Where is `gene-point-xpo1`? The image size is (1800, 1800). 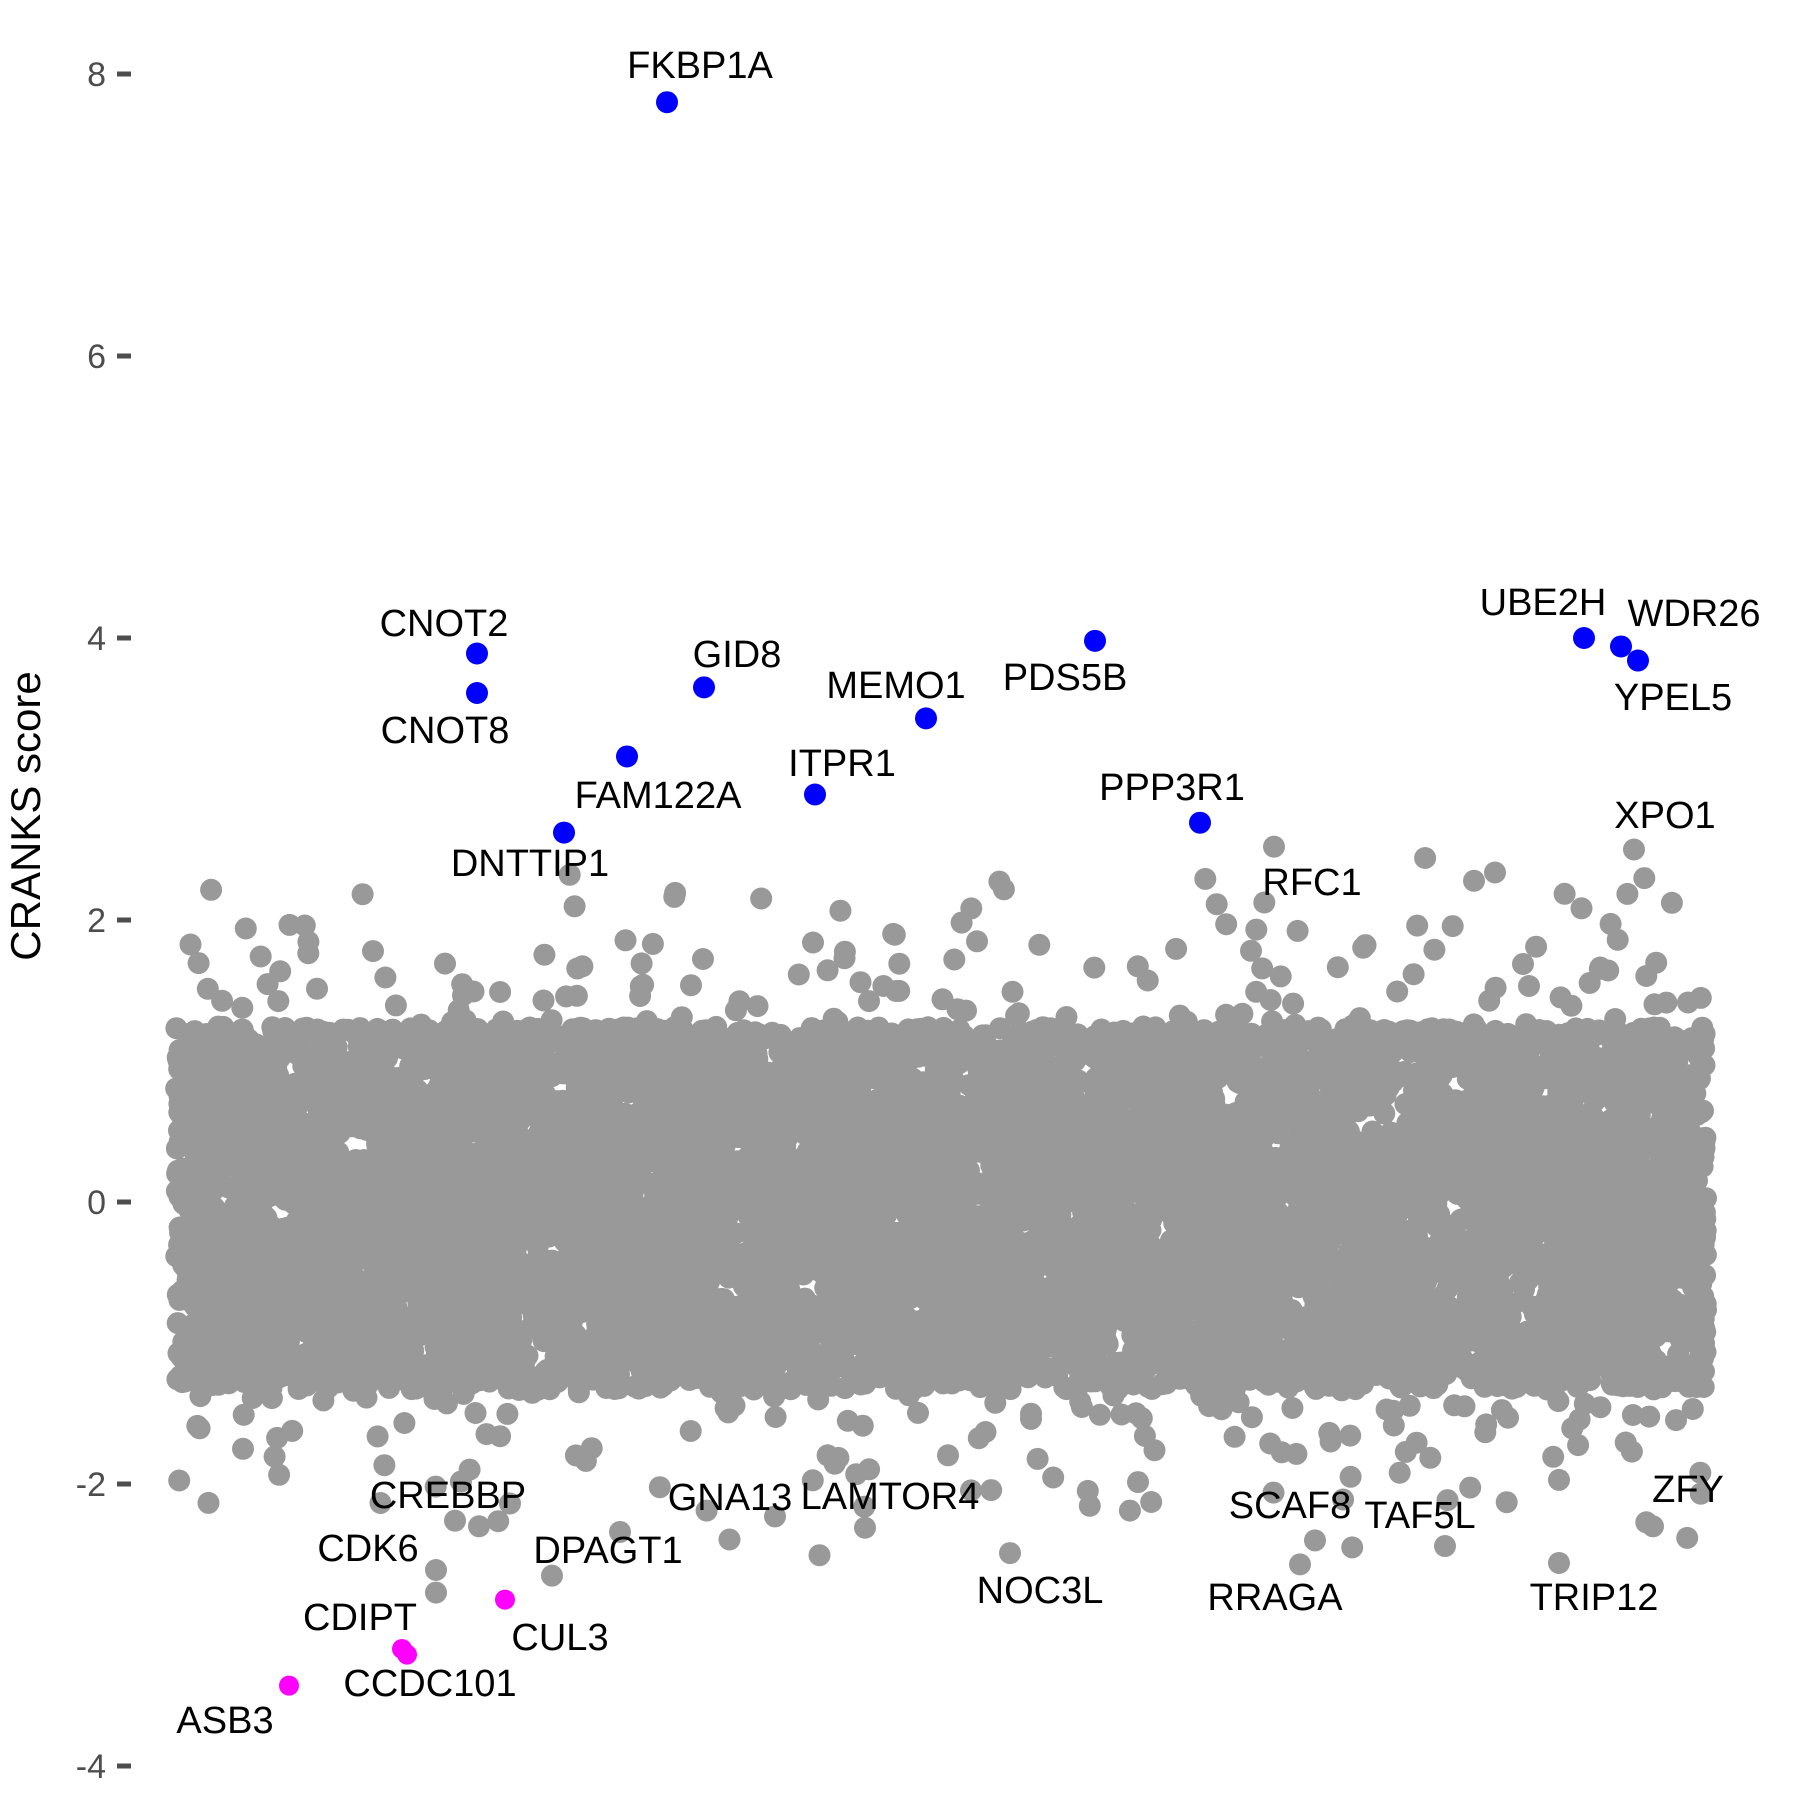
gene-point-xpo1 is located at coordinates (1634, 849).